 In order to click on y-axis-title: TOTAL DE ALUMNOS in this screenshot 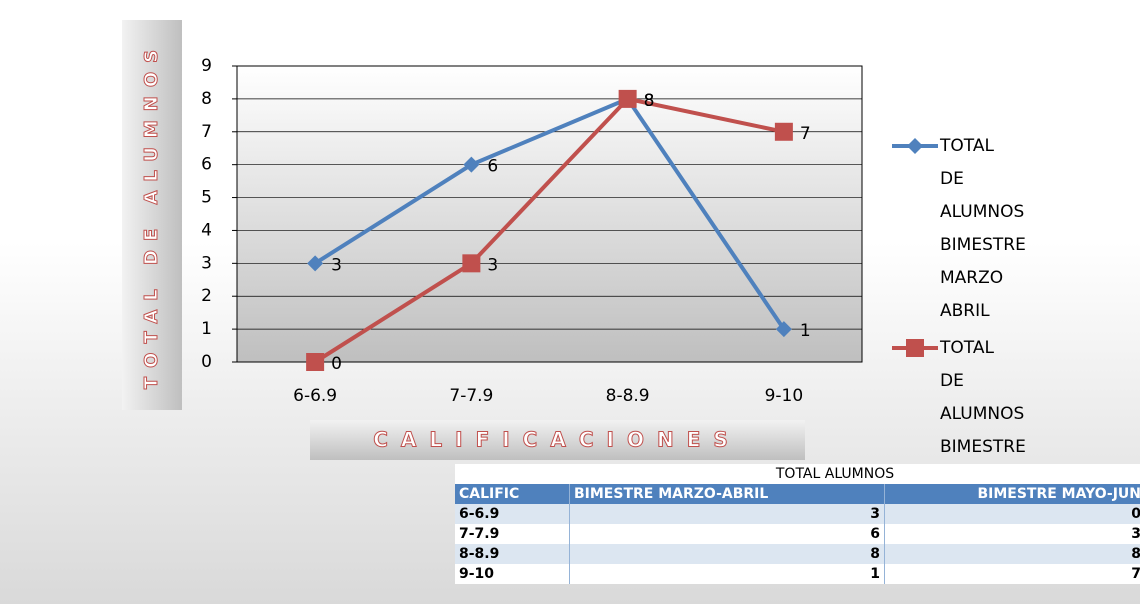, I will do `click(151, 215)`.